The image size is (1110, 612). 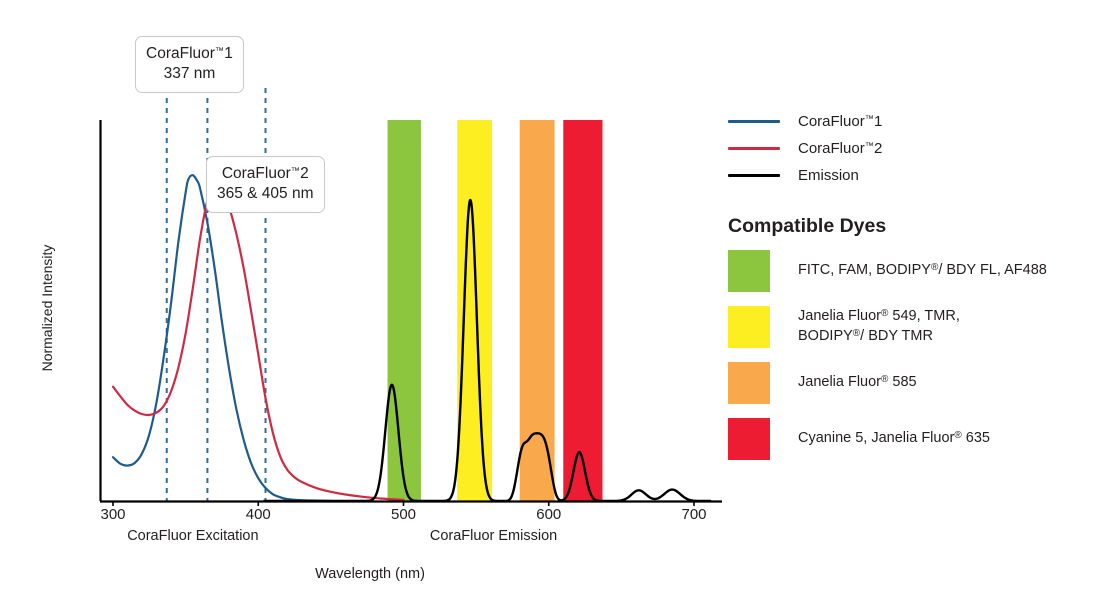 What do you see at coordinates (256, 173) in the screenshot?
I see `callout-cf2-name: CoraFluor` at bounding box center [256, 173].